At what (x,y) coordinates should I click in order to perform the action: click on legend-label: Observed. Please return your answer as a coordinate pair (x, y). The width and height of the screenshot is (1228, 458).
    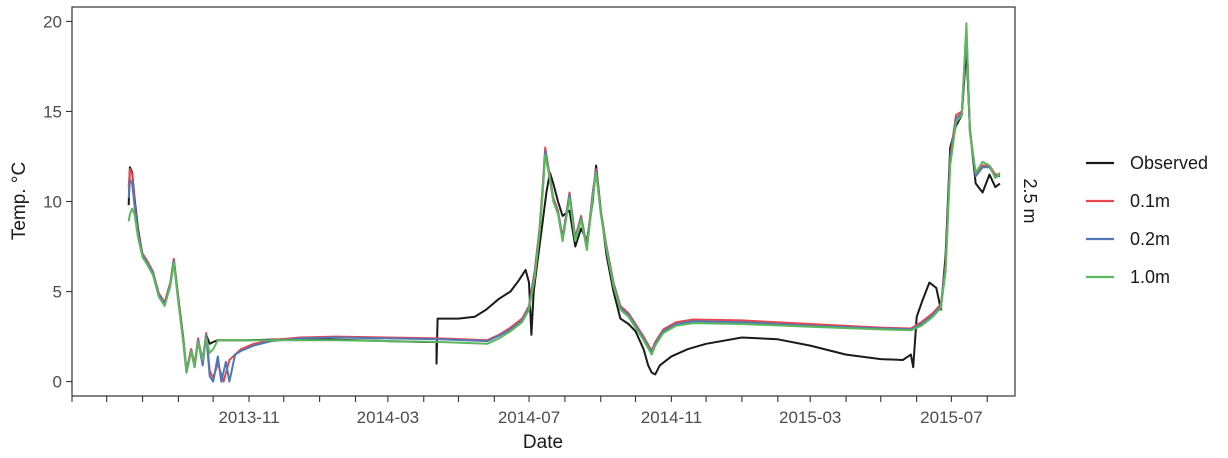
    Looking at the image, I should click on (1169, 163).